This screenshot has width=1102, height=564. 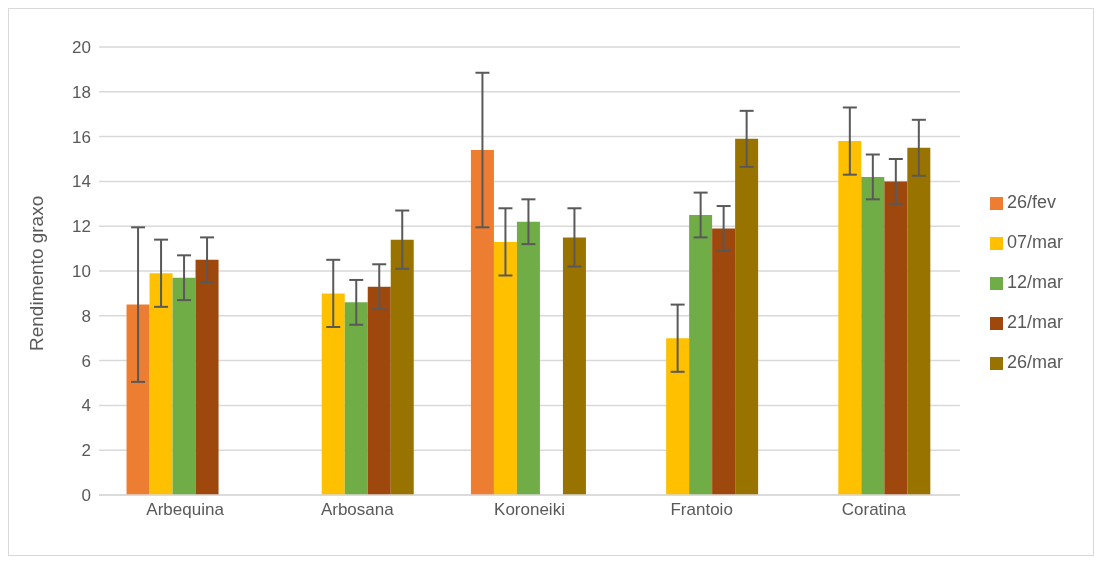 I want to click on y-tick-label: 14, so click(x=81, y=182).